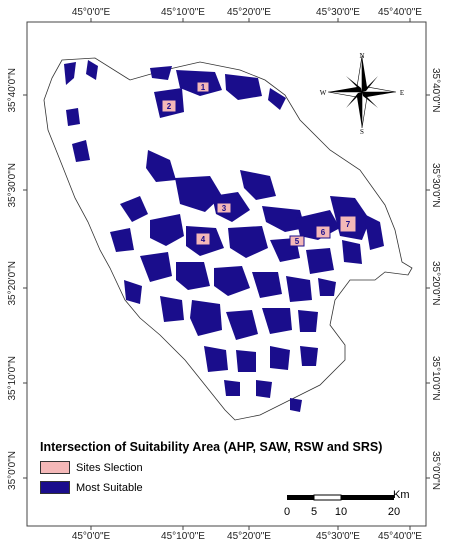  What do you see at coordinates (362, 92) in the screenshot?
I see `north-arrow-icon` at bounding box center [362, 92].